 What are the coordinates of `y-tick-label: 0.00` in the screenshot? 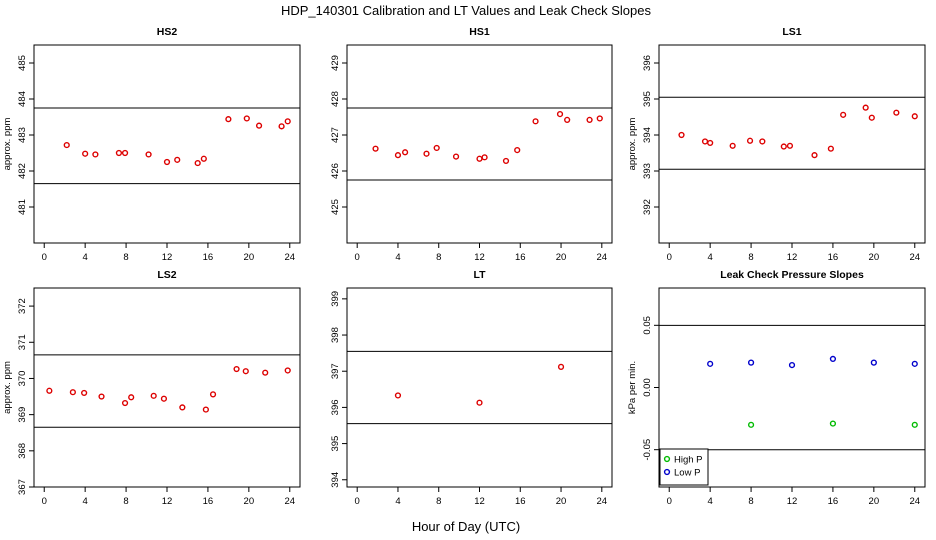 It's located at (647, 387).